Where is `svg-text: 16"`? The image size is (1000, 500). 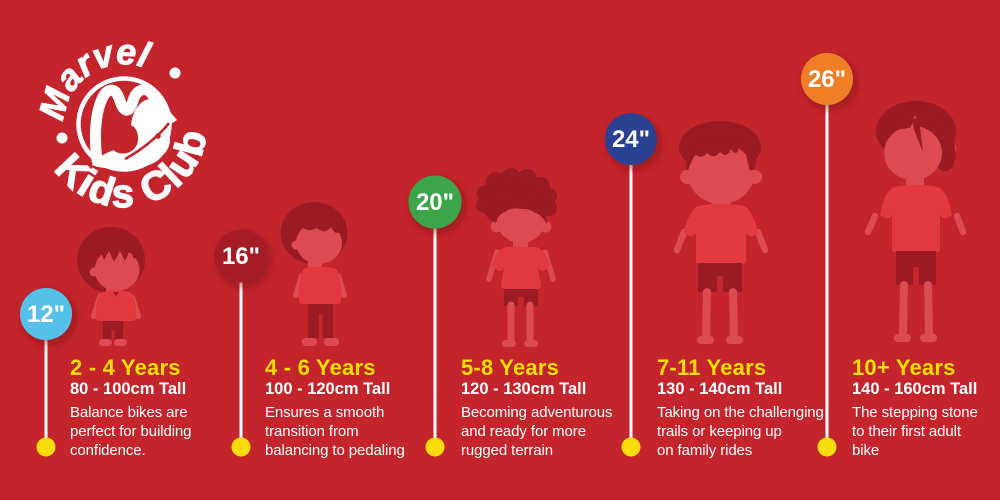
svg-text: 16" is located at coordinates (241, 256).